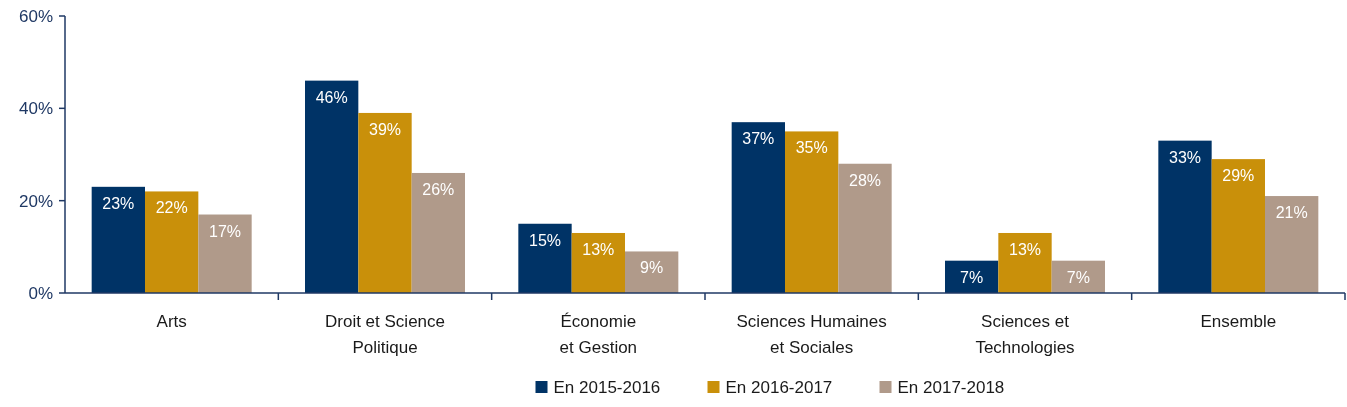  I want to click on x-tick-label: Arts, so click(171, 321).